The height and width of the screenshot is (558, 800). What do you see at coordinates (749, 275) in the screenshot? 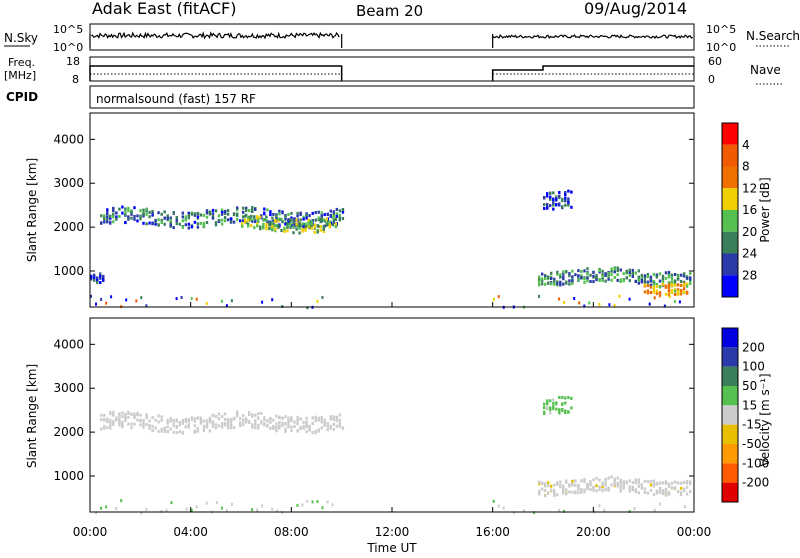
I see `colorbar-tick-label: 28` at bounding box center [749, 275].